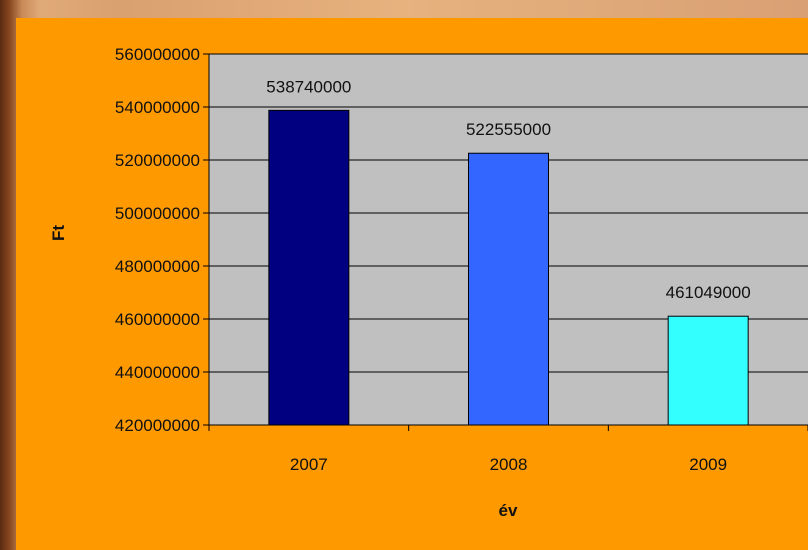 This screenshot has width=808, height=550. What do you see at coordinates (508, 129) in the screenshot?
I see `data-label-2008: 522555000` at bounding box center [508, 129].